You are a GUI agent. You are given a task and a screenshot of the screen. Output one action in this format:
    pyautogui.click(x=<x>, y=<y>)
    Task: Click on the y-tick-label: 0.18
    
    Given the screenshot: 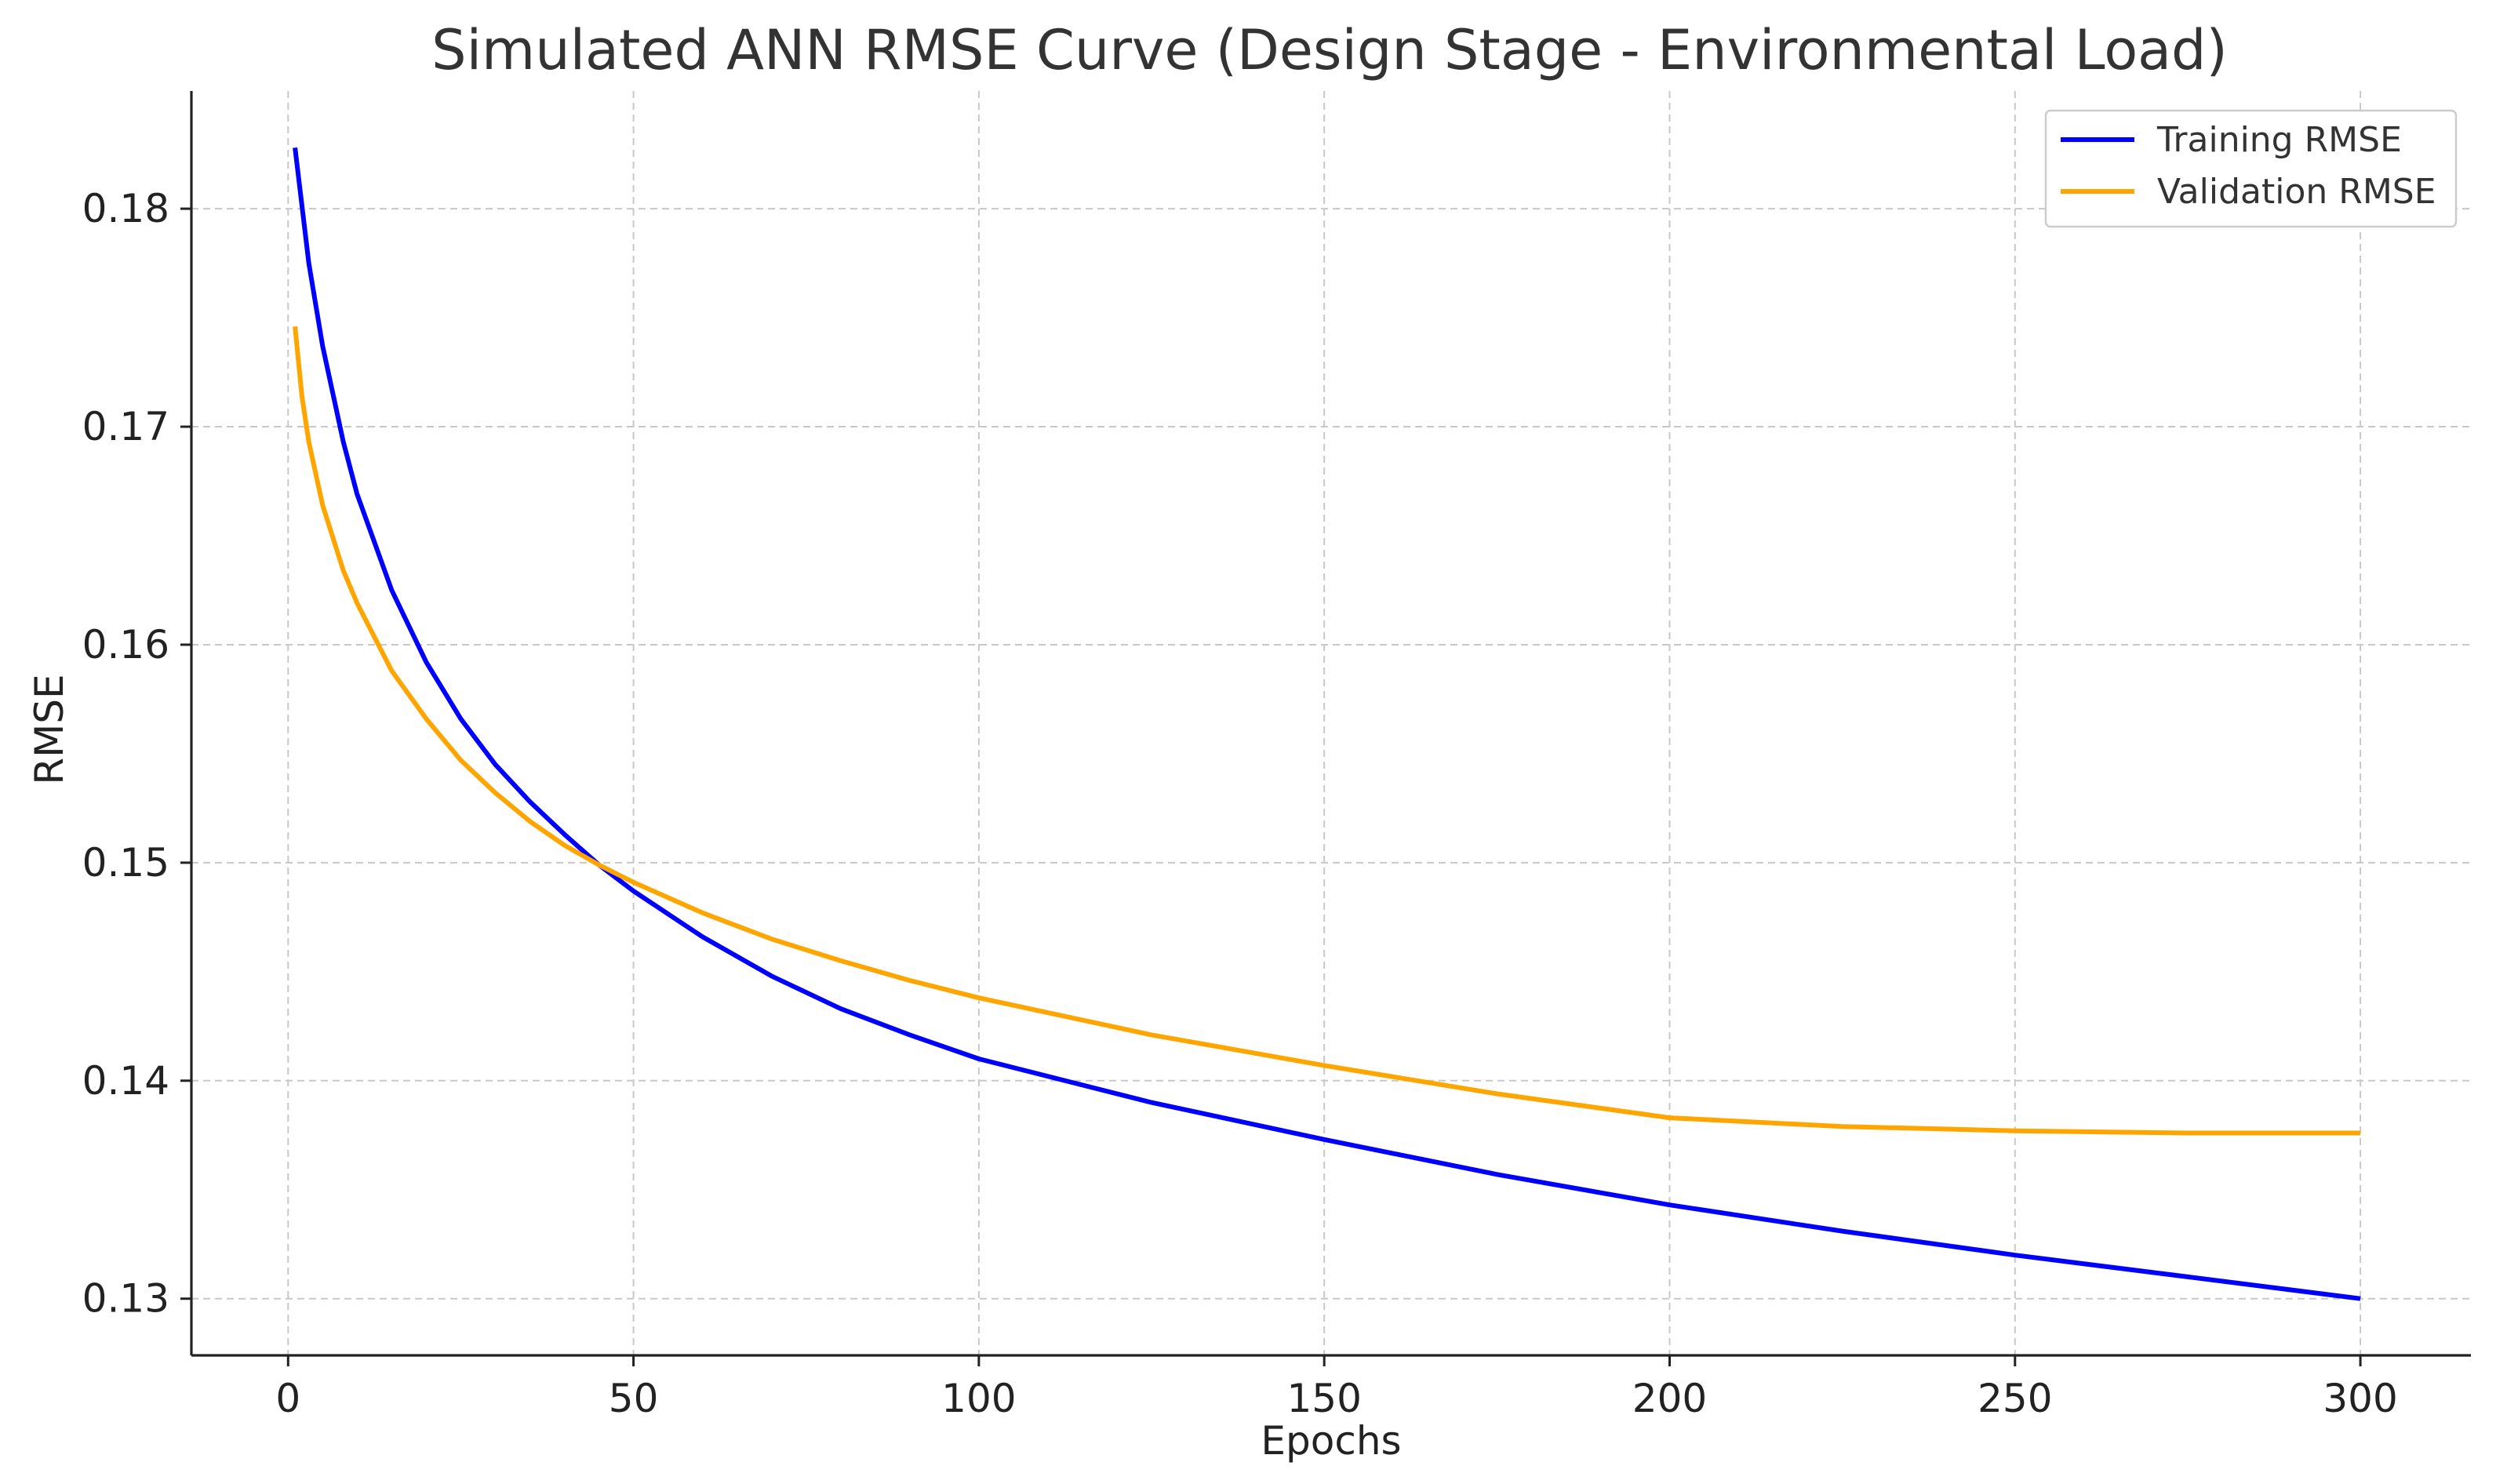 What is the action you would take?
    pyautogui.click(x=125, y=208)
    